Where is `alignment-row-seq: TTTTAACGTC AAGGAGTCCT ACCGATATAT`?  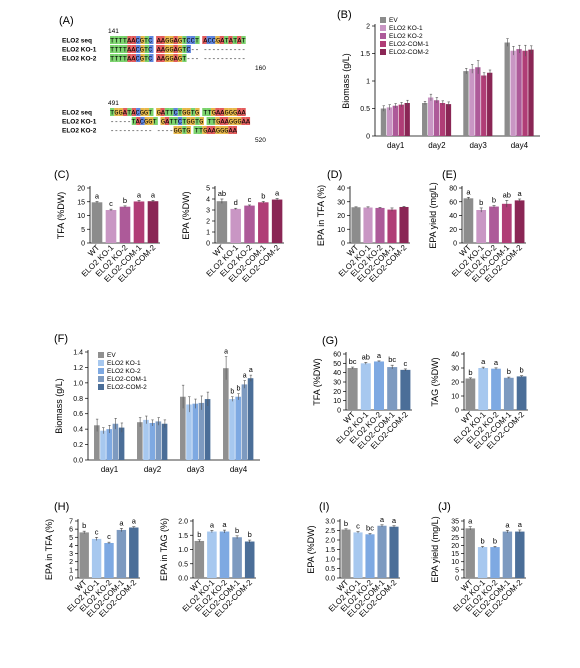 alignment-row-seq: TTTTAACGTC AAGGAGTCCT ACCGATATAT is located at coordinates (178, 41).